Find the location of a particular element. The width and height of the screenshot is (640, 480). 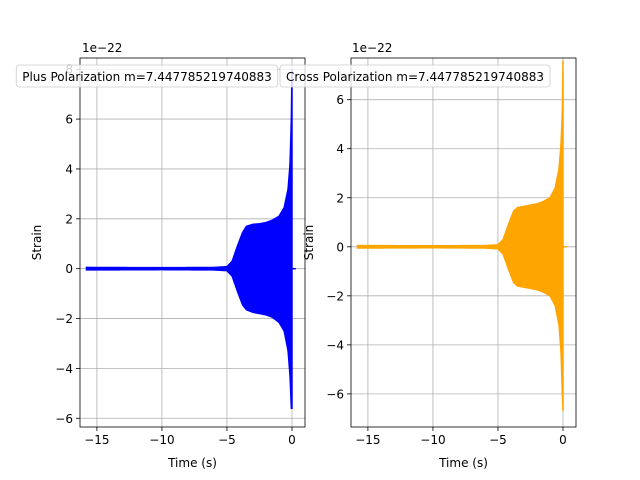

title-box-1: Plus Polarization m=7.447785219740883 is located at coordinates (147, 76).